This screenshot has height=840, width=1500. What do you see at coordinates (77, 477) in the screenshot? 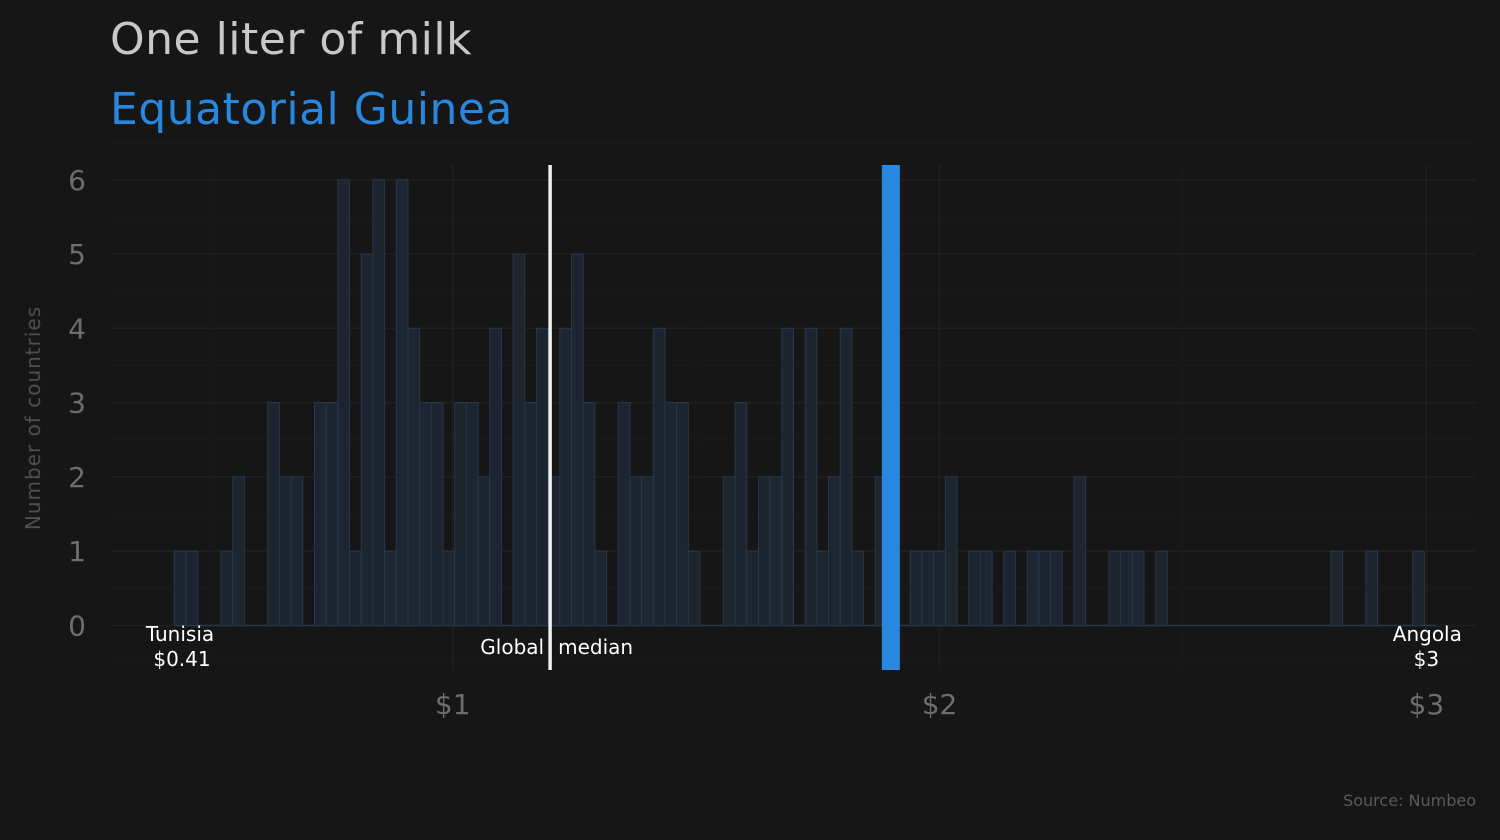
I see `y-tick-label: 2` at bounding box center [77, 477].